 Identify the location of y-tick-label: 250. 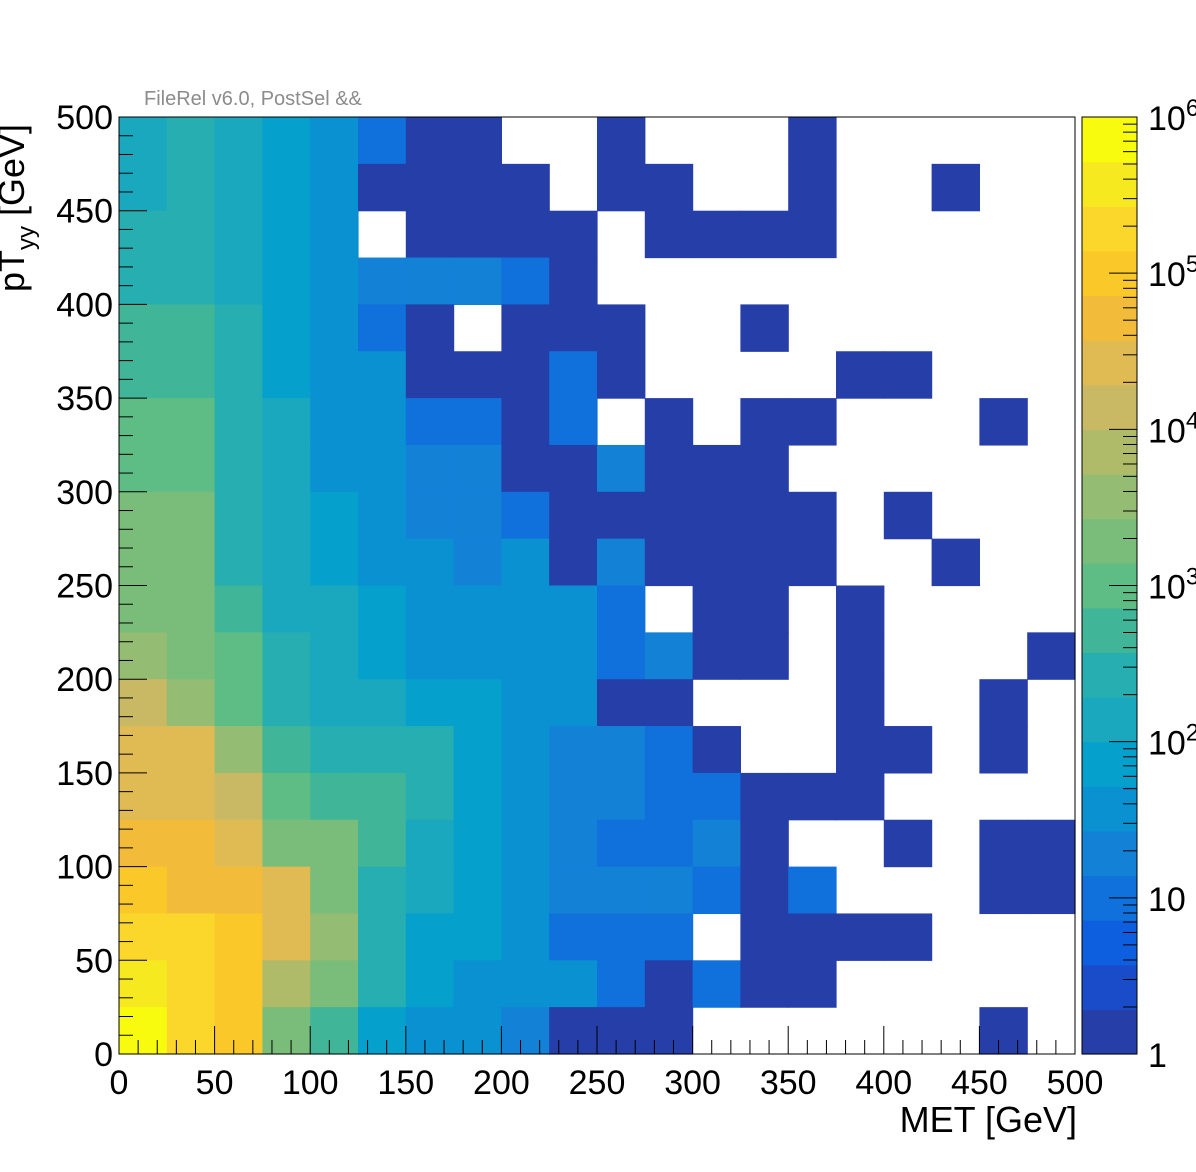
(84, 587).